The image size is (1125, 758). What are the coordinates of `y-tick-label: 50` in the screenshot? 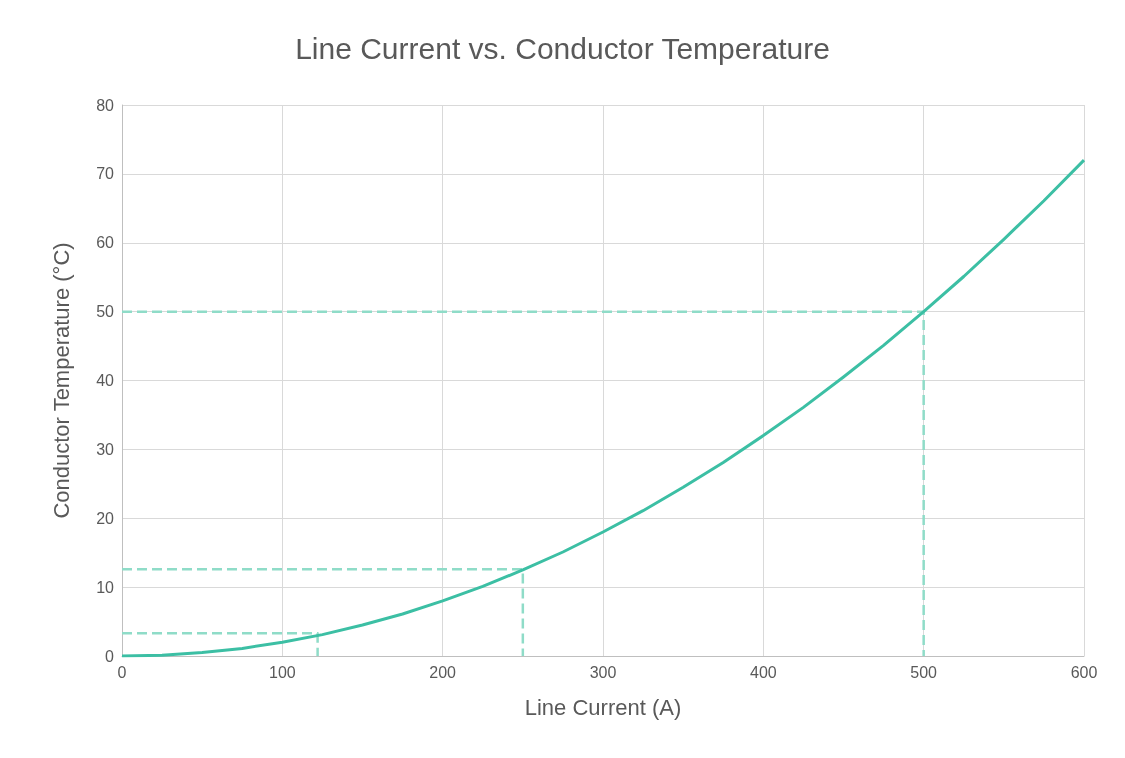 It's located at (105, 312).